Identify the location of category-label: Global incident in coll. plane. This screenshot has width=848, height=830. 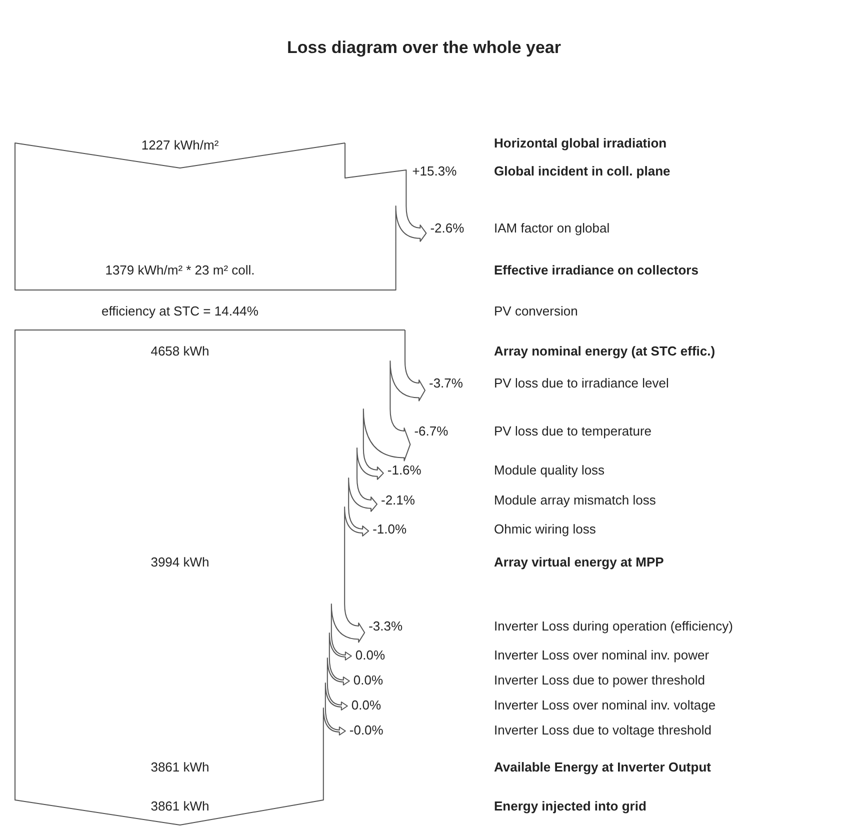
(582, 171).